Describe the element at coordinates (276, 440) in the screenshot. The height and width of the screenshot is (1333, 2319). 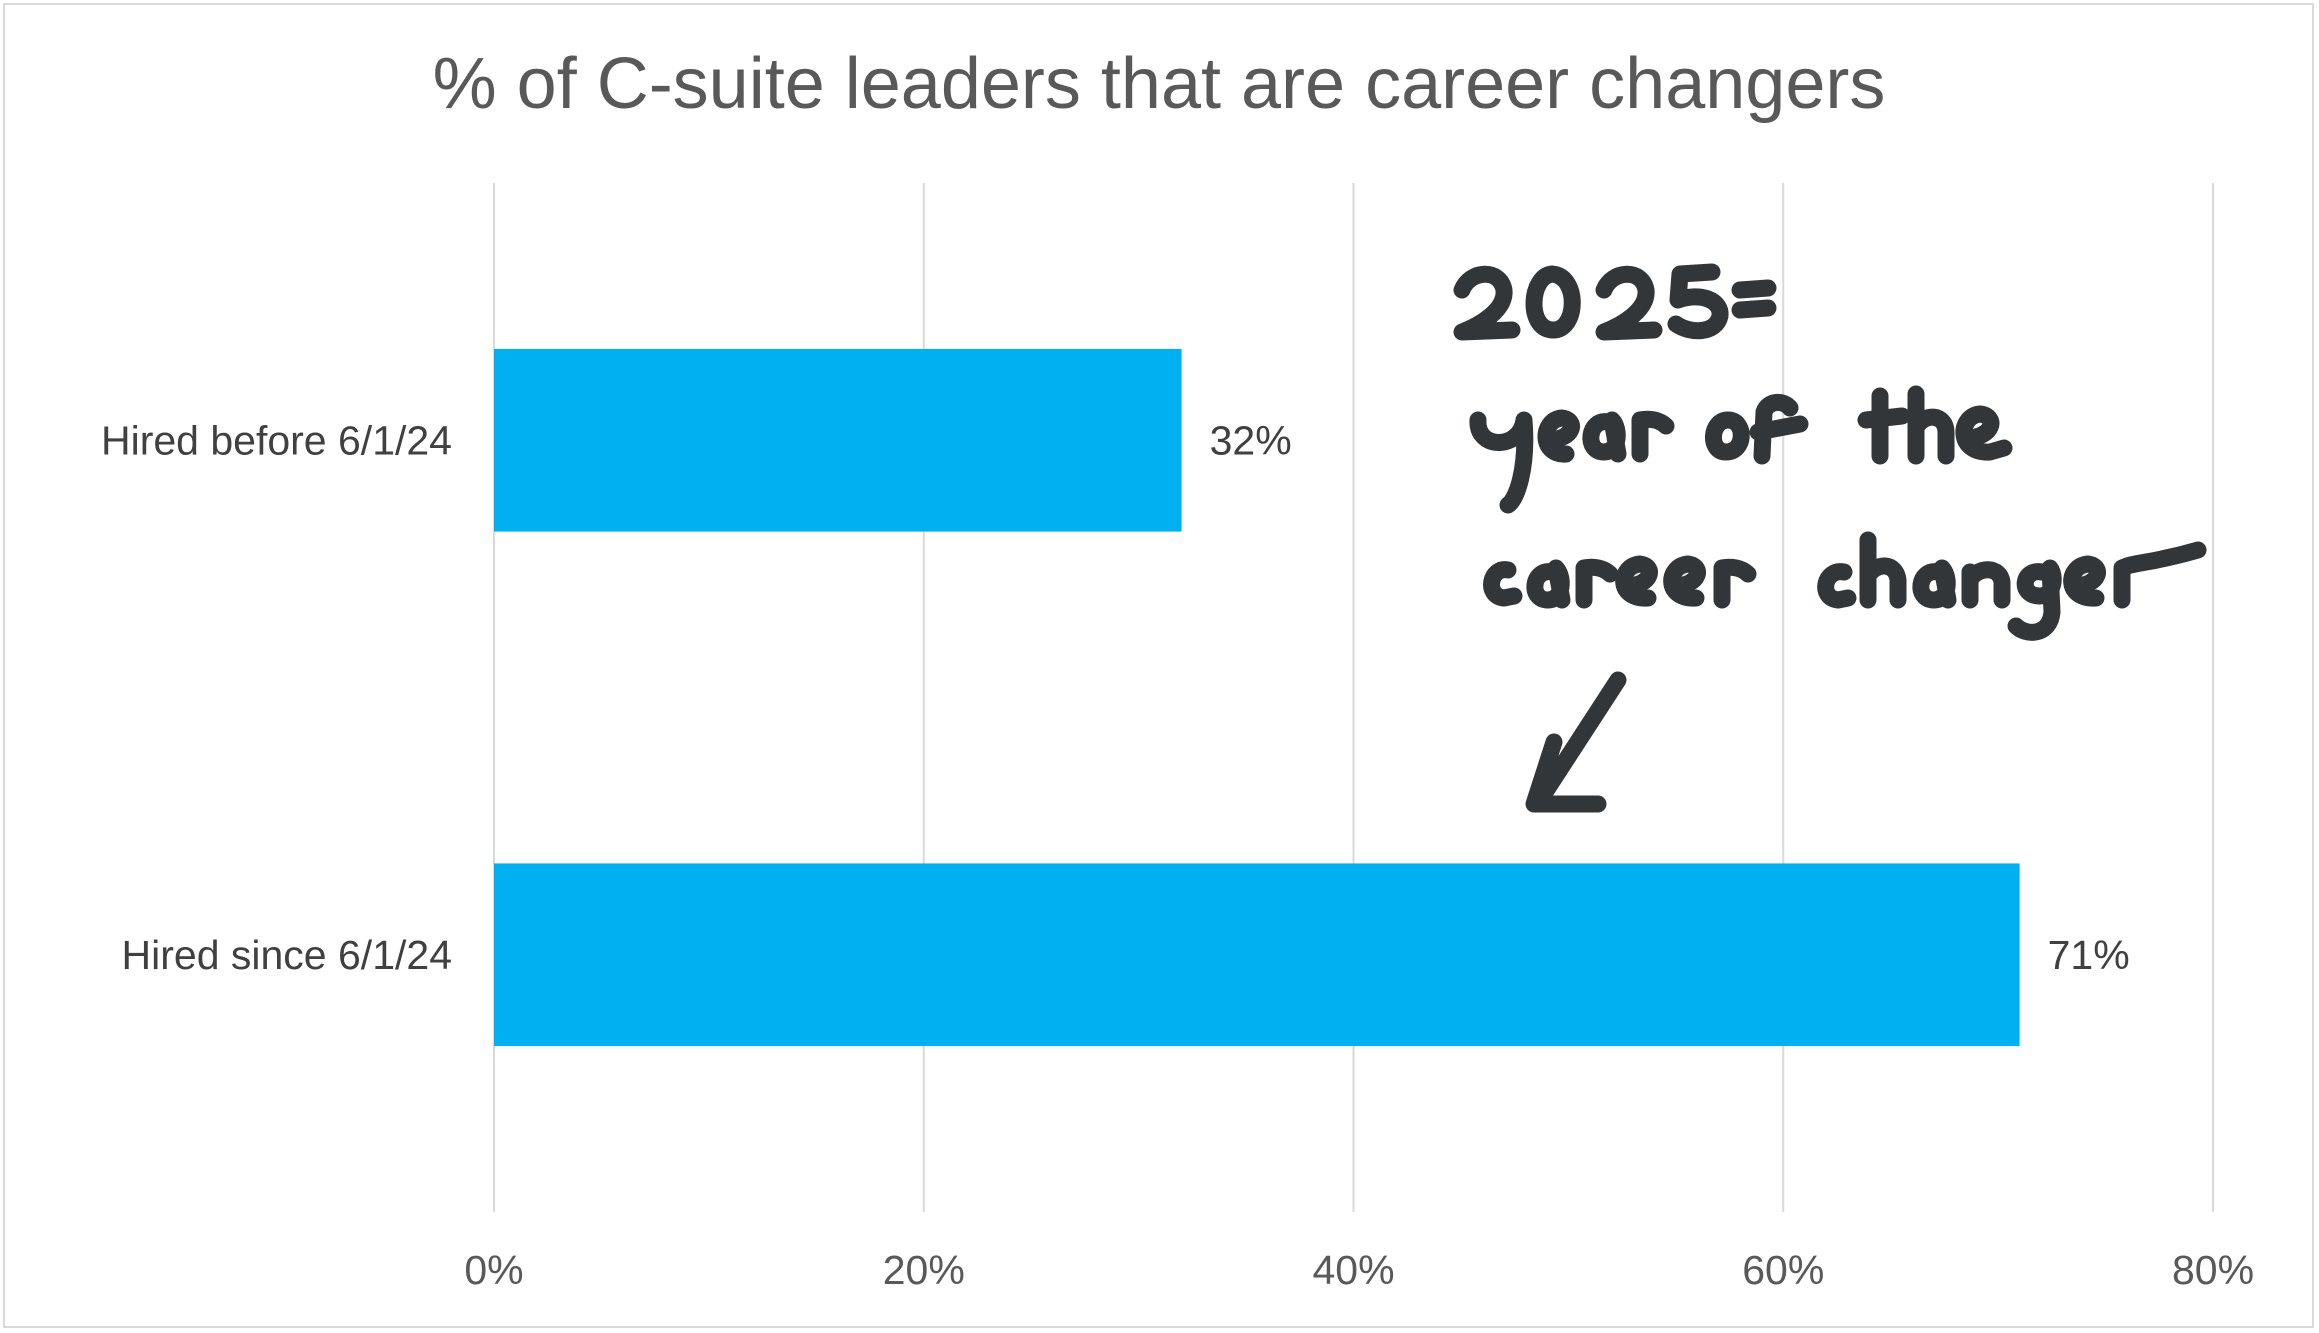
I see `category-label: Hired before 6/1/24` at that location.